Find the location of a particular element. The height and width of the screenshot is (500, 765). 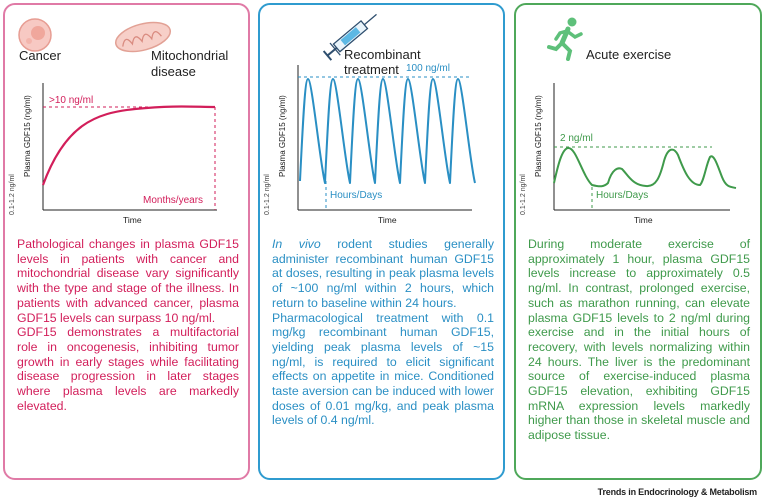

recombinant-label: Recombinant treatment is located at coordinates (382, 62).